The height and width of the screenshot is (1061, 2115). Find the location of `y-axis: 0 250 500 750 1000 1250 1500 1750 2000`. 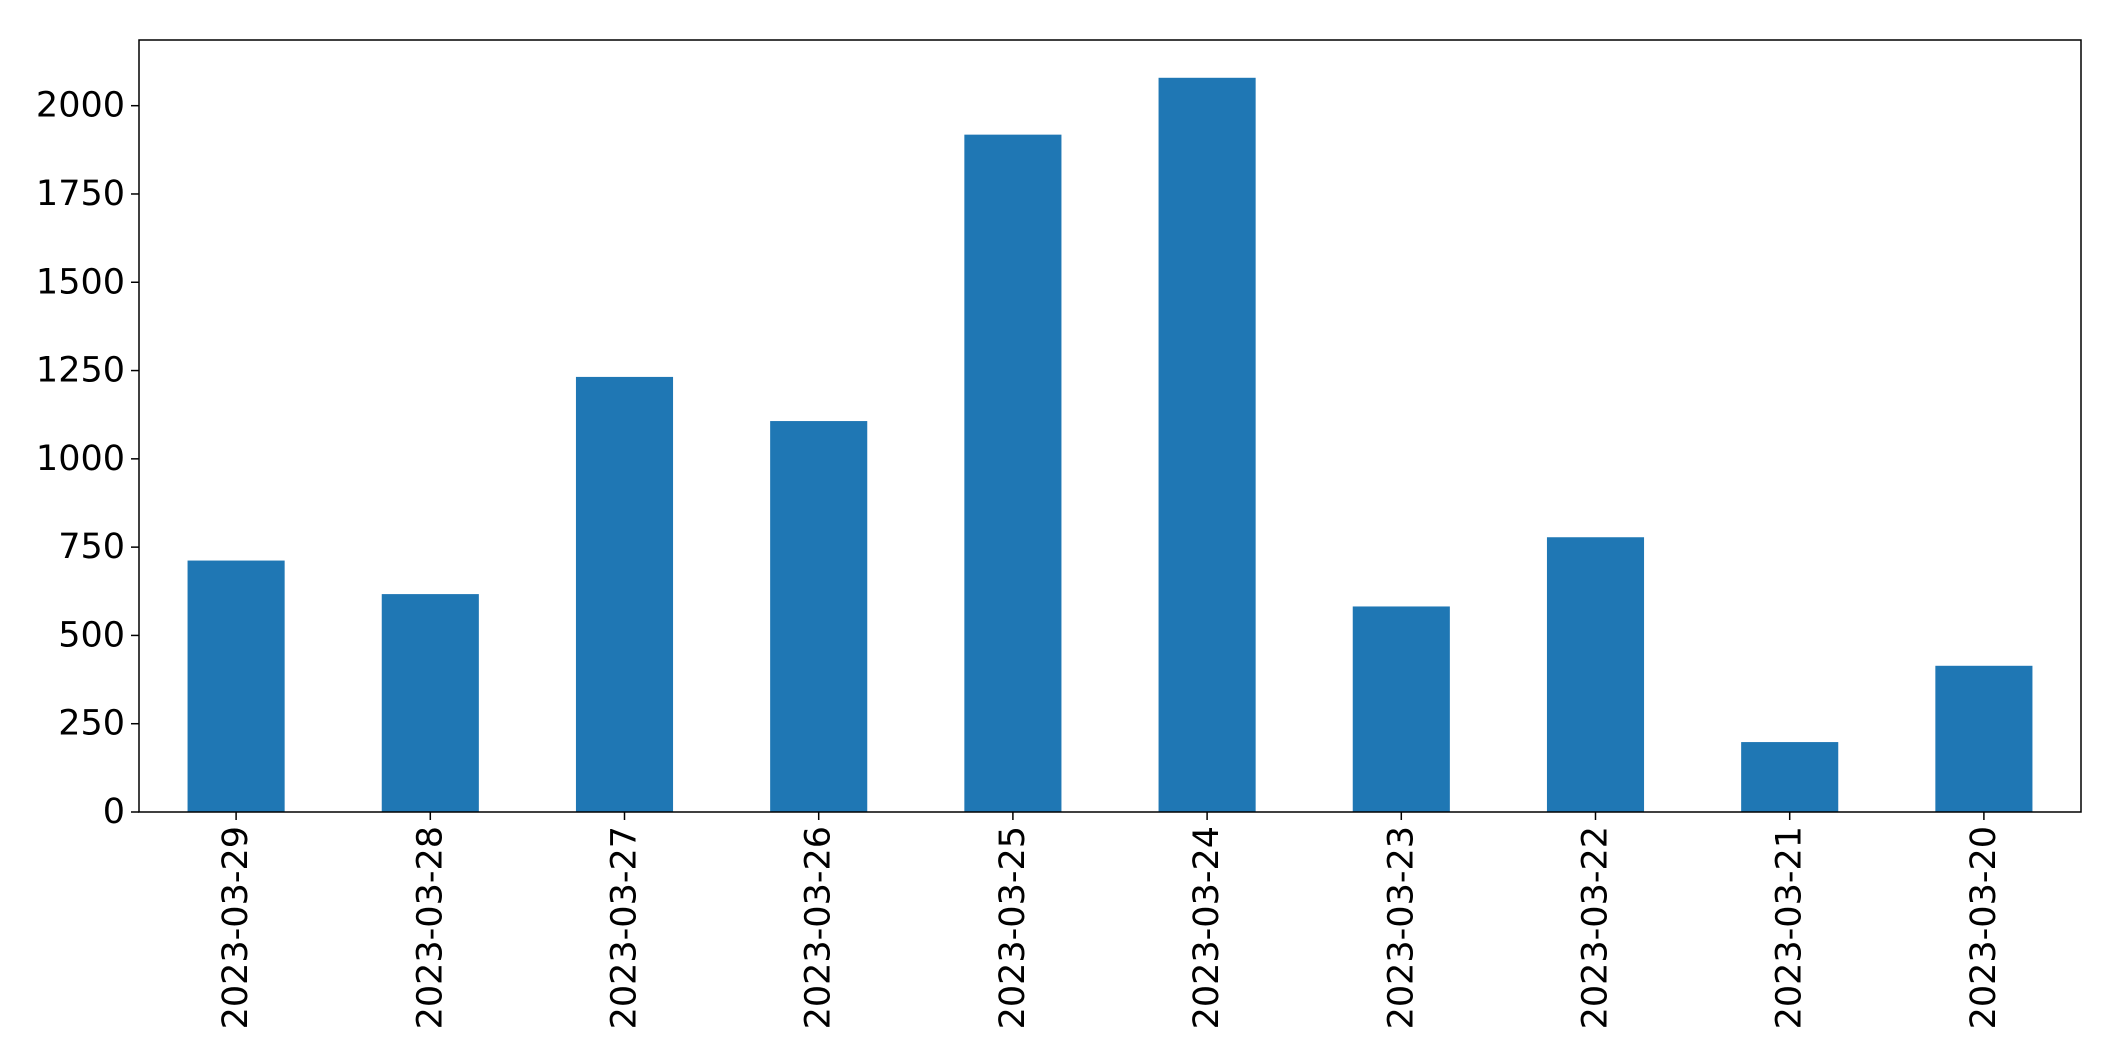

y-axis: 0 250 500 750 1000 1250 1500 1750 2000 is located at coordinates (87, 459).